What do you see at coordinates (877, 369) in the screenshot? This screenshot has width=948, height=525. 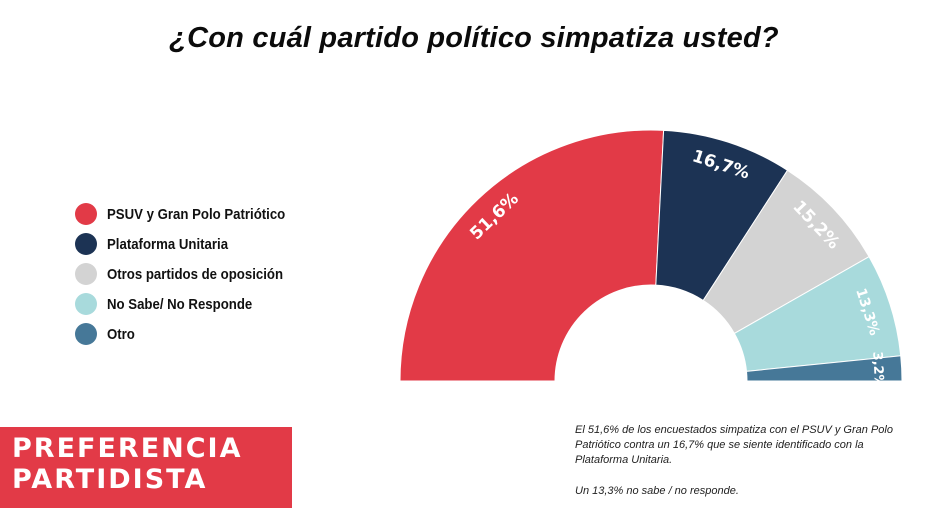 I see `slice-label-4: 3,2%` at bounding box center [877, 369].